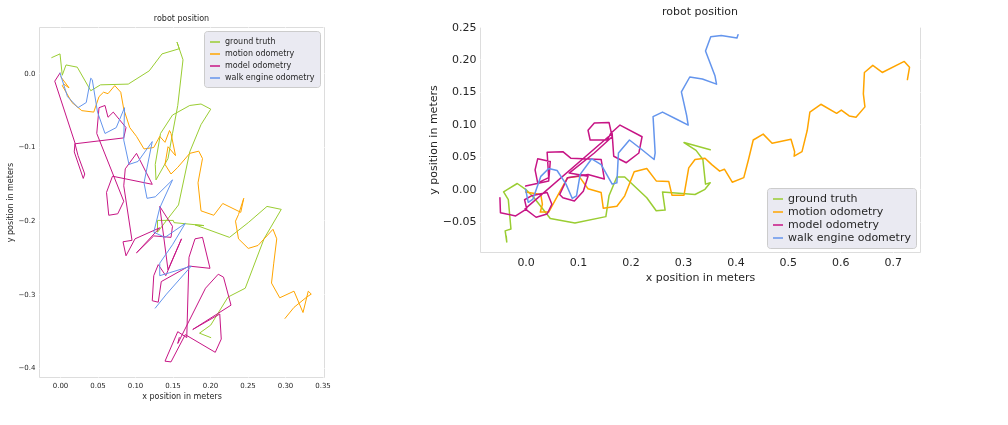  Describe the element at coordinates (464, 27) in the screenshot. I see `y-tick-label: 0.25` at that location.